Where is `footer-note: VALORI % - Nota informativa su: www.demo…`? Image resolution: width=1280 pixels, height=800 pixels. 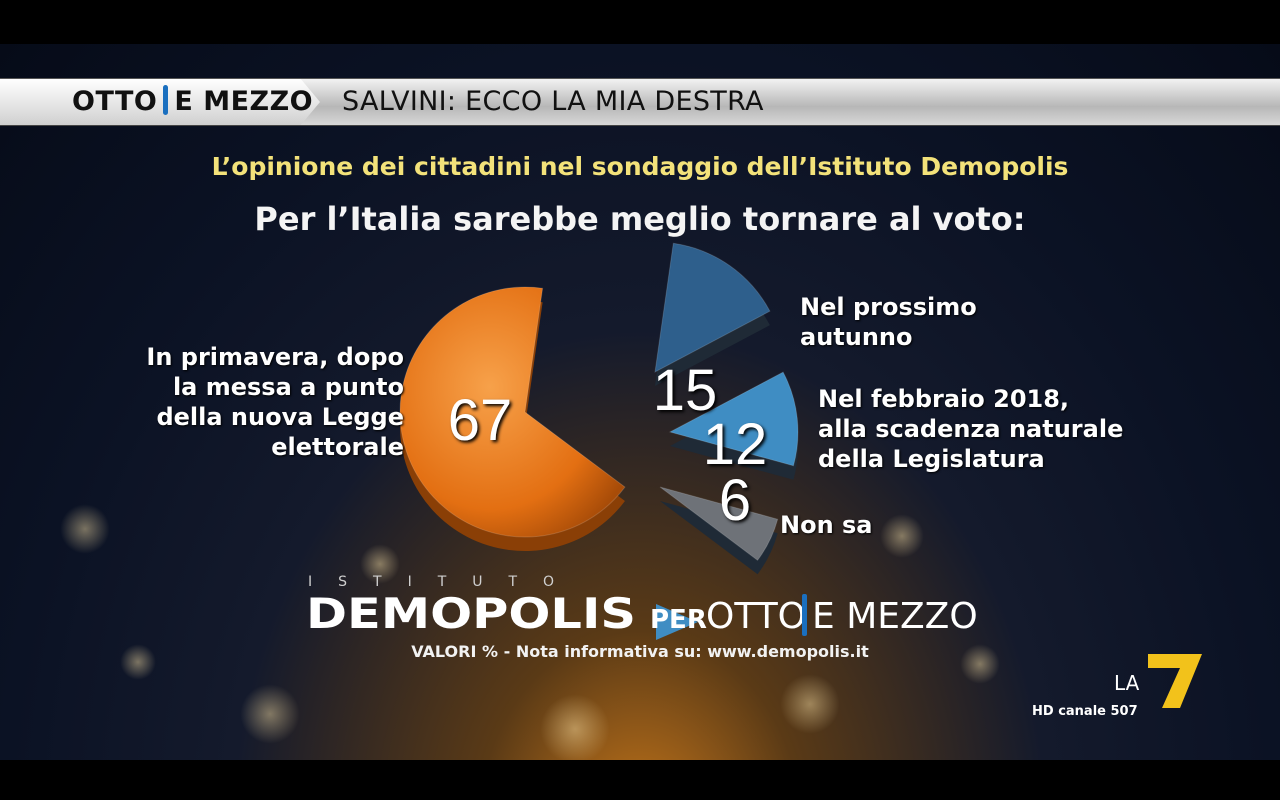
footer-note: VALORI % - Nota informativa su: www.demo… is located at coordinates (640, 651).